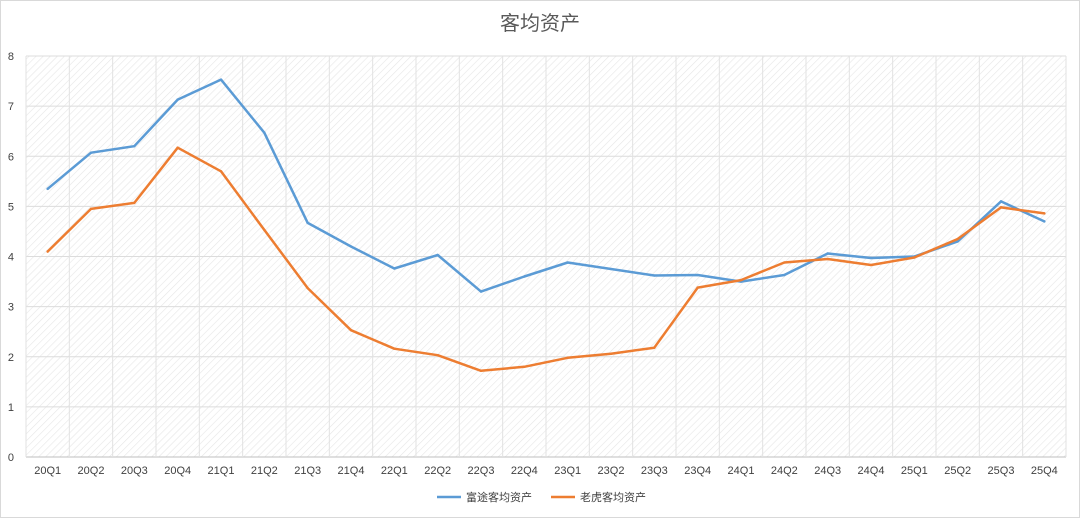 The image size is (1080, 518). I want to click on x-tick-label: 24Q3, so click(827, 471).